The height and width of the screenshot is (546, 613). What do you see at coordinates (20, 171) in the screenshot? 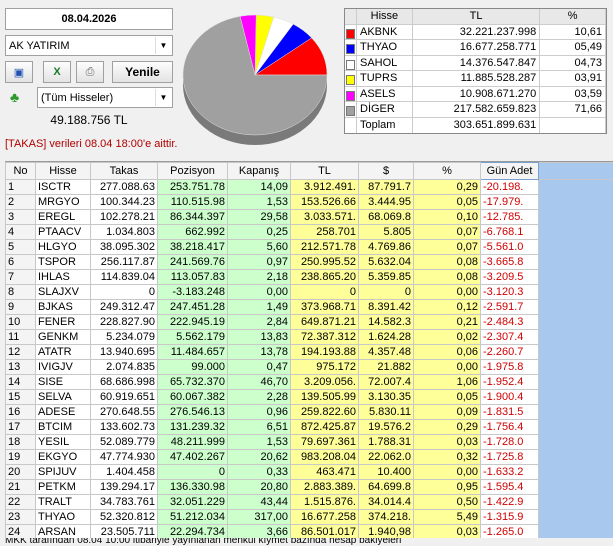
I see `column-header: No` at bounding box center [20, 171].